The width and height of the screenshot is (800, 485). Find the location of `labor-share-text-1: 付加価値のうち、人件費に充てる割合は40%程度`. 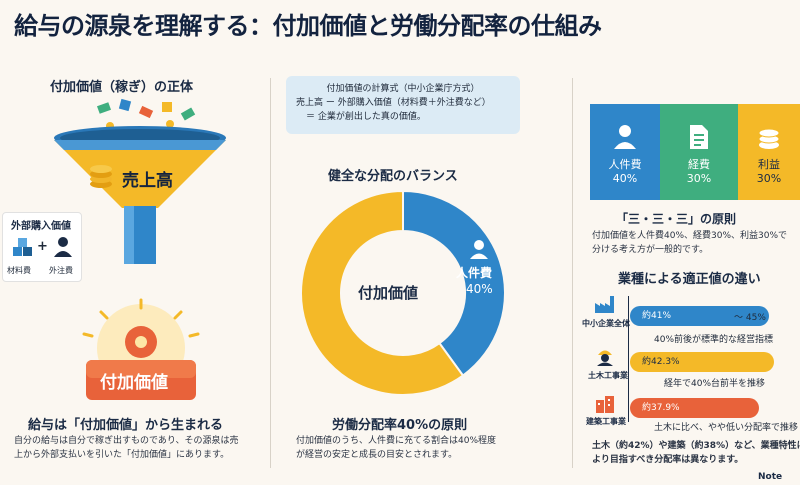

labor-share-text-1: 付加価値のうち、人件費に充てる割合は40%程度 is located at coordinates (396, 441).